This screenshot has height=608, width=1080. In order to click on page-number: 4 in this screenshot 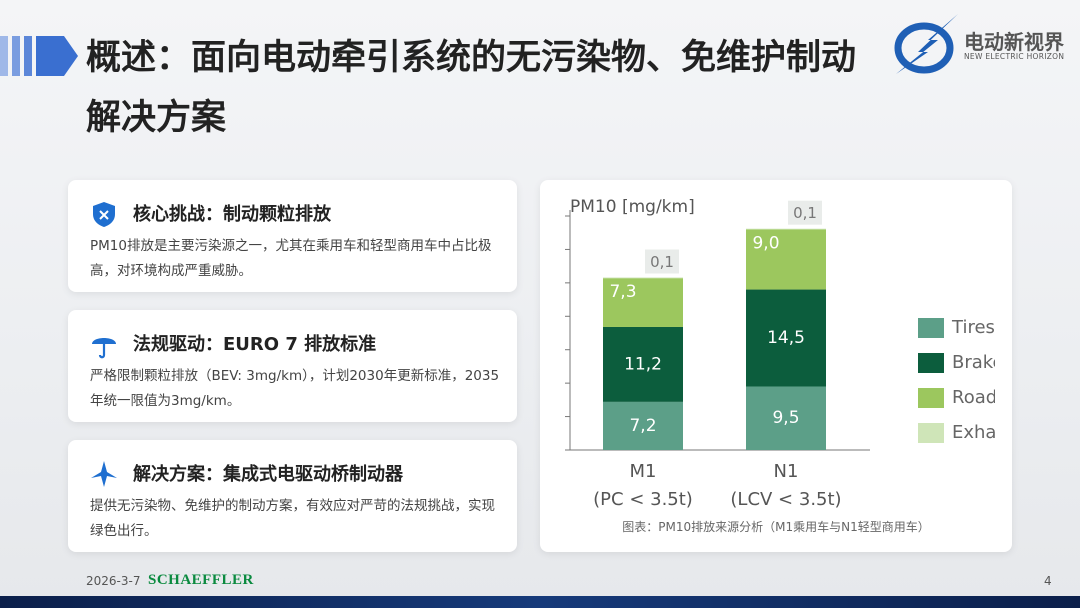, I will do `click(1048, 581)`.